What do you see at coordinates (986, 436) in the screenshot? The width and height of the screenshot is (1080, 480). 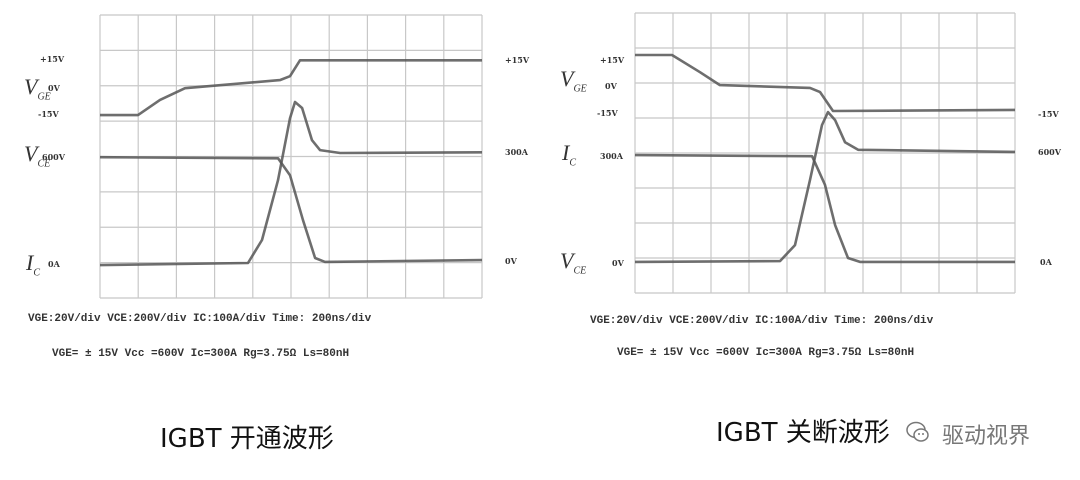 I see `watermark-text: 驱动视界` at bounding box center [986, 436].